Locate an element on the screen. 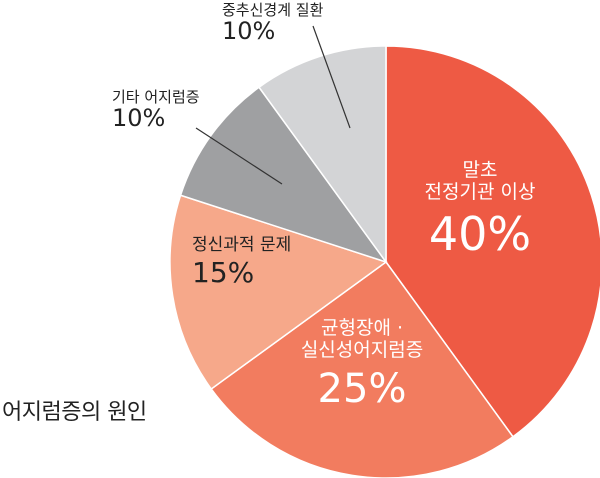 Image resolution: width=600 pixels, height=478 pixels. slice-category-label: 기타 어지럼증 is located at coordinates (156, 97).